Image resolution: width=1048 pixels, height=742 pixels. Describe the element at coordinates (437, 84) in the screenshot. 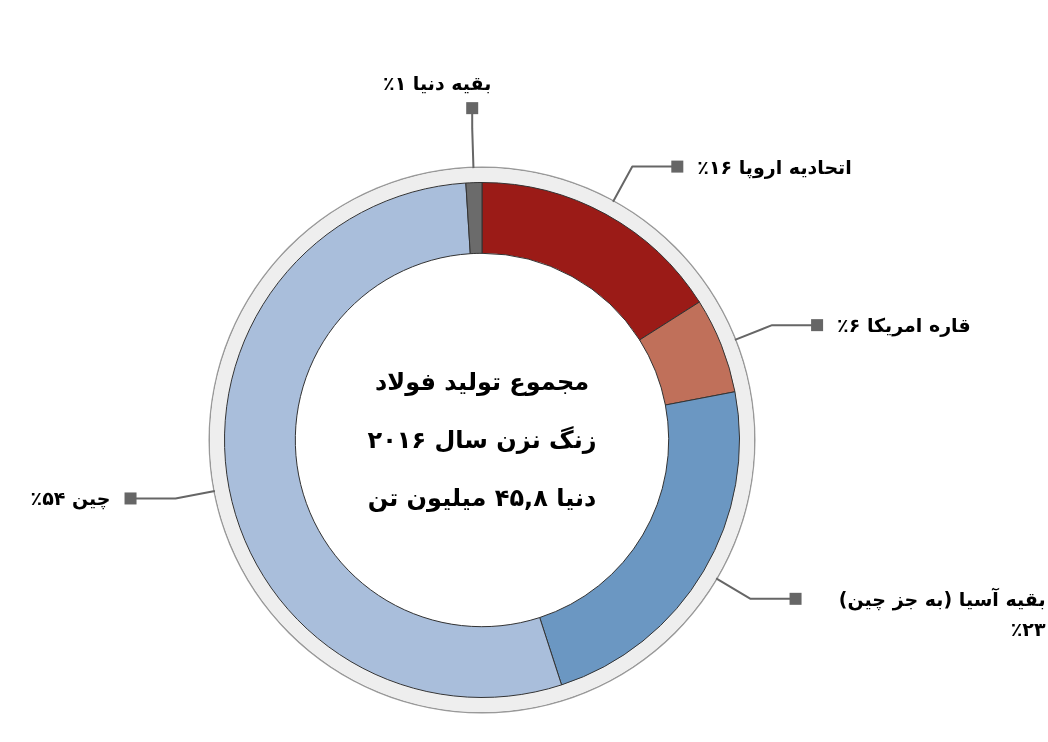

I see `slice-label: بقیه دنیا ۱٪` at that location.